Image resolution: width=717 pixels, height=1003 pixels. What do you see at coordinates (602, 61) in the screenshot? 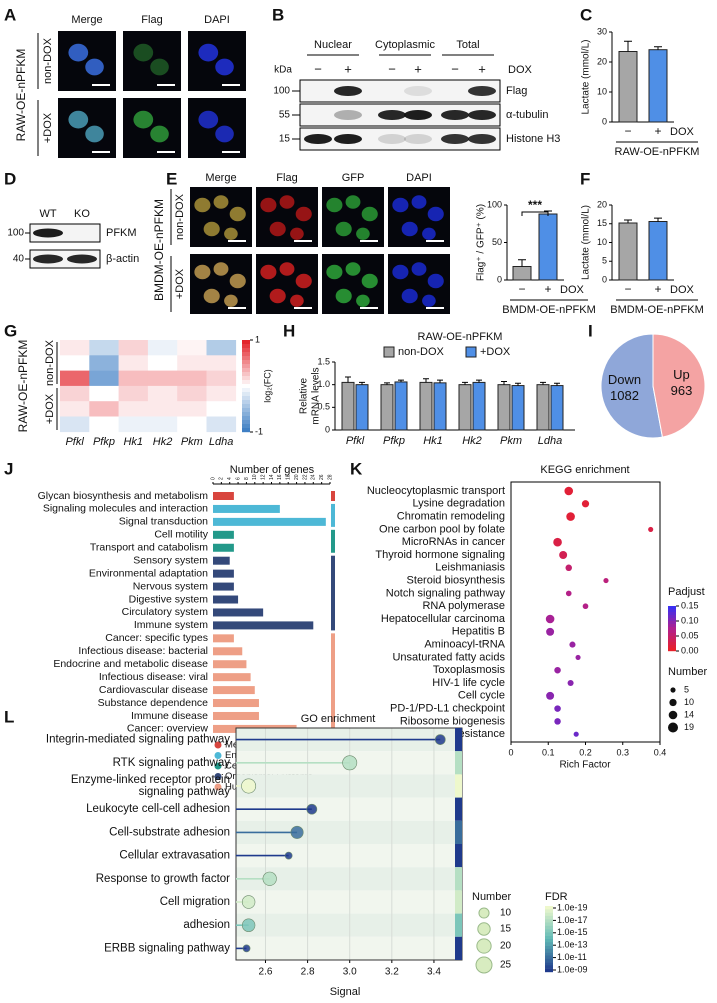
I see `y-tick-label: 20` at bounding box center [602, 61].